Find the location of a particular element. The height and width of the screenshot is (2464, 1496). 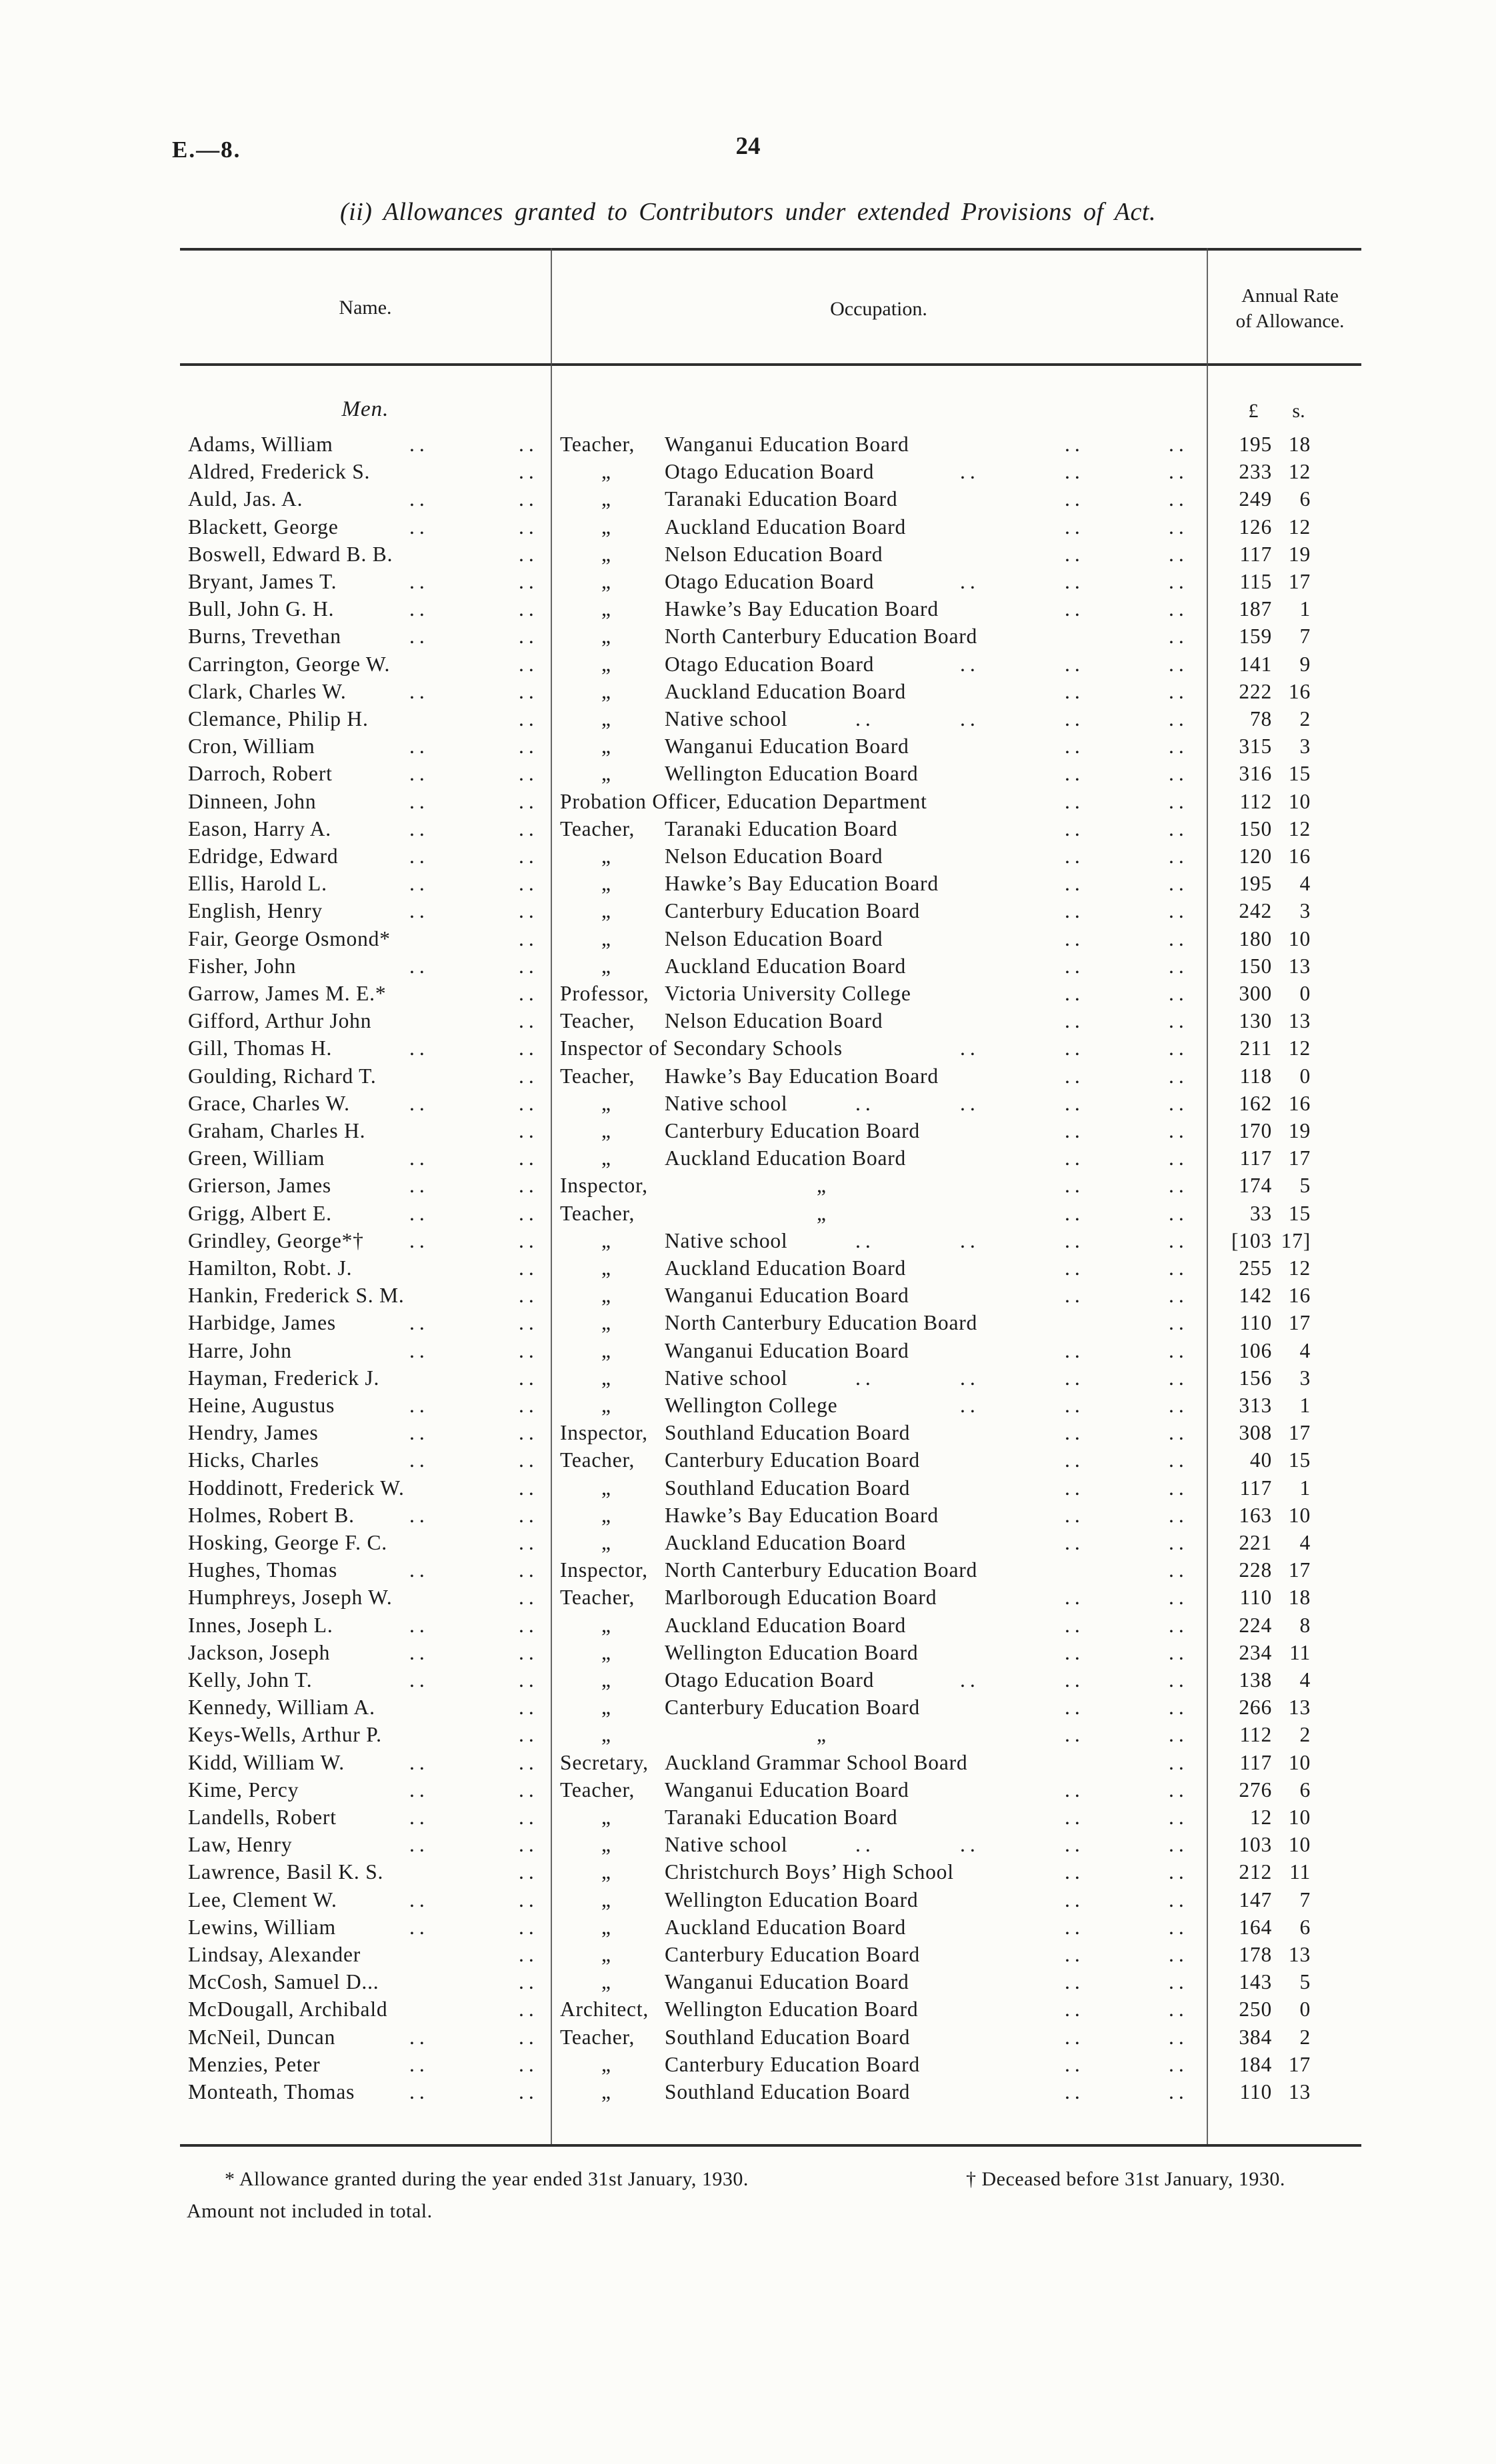

occupation-organisation: Wanganui Education Board is located at coordinates (787, 1790).